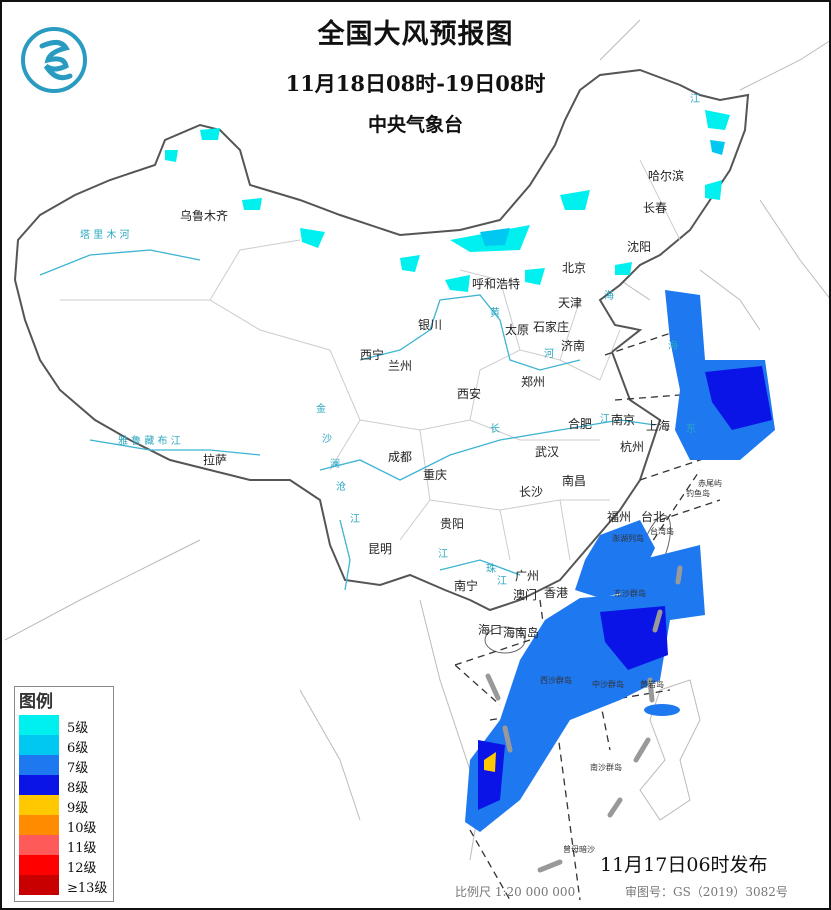  What do you see at coordinates (491, 775) in the screenshot?
I see `wind-area-level8-gulf` at bounding box center [491, 775].